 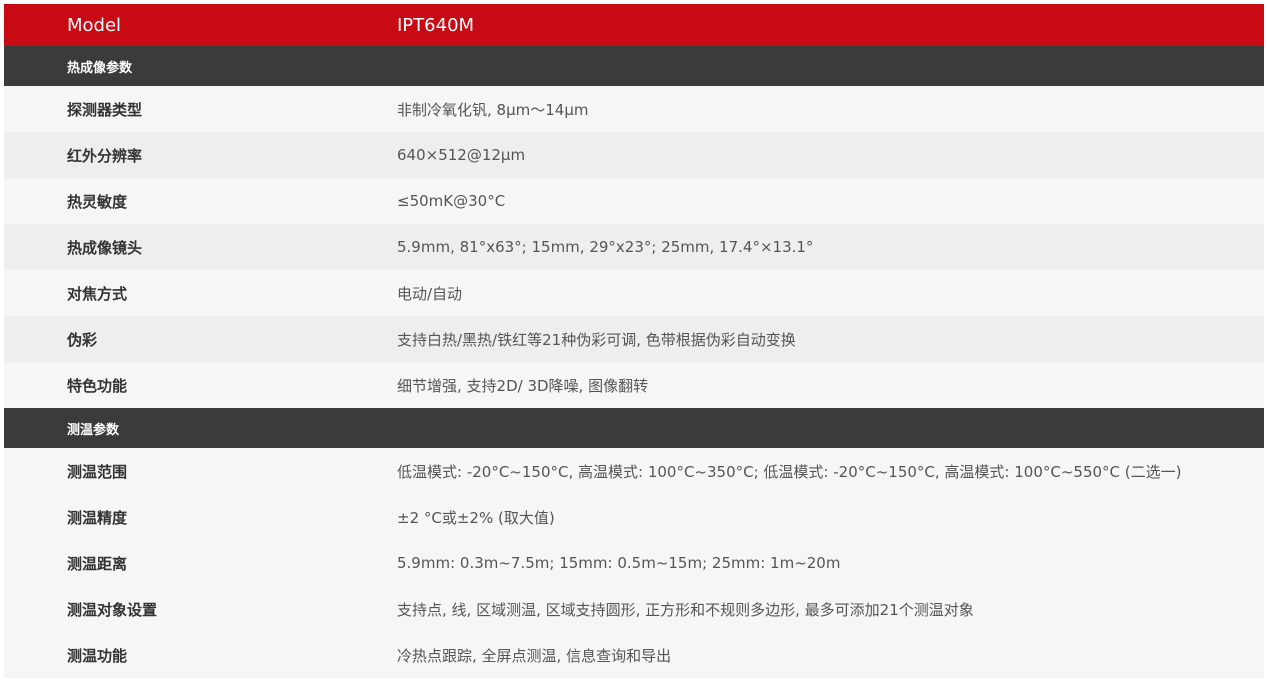 What do you see at coordinates (94, 25) in the screenshot?
I see `header-label: Model` at bounding box center [94, 25].